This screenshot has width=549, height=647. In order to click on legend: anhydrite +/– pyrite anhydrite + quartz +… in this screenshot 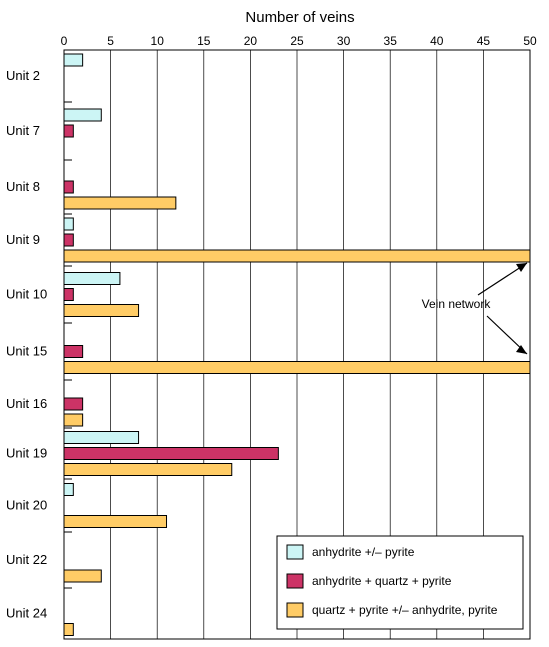, I will do `click(400, 582)`.